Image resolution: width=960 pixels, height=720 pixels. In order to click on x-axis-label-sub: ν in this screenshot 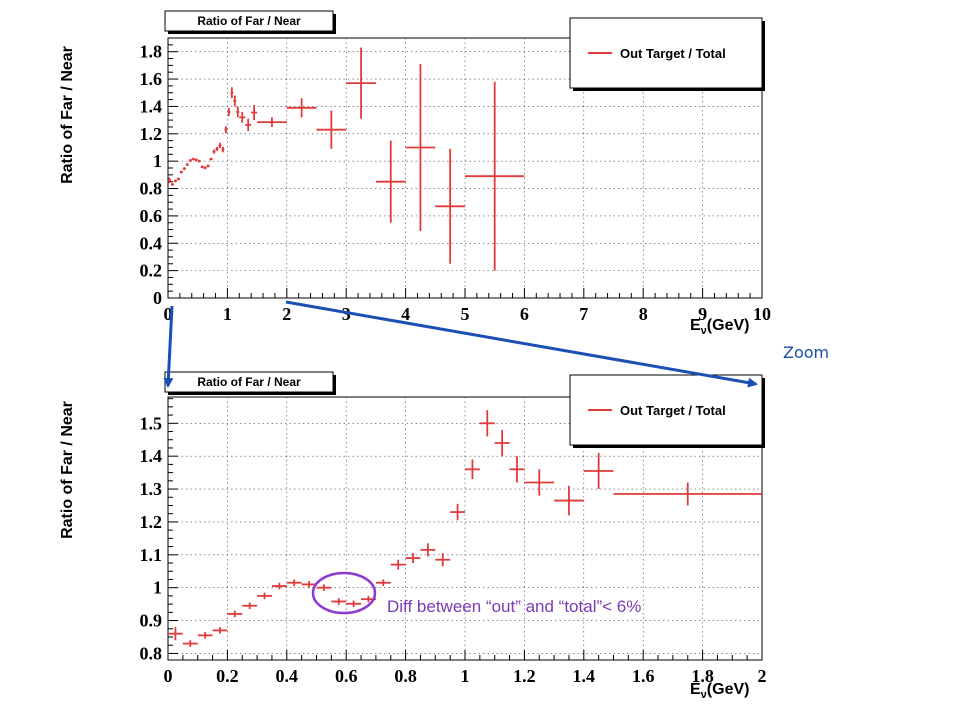, I will do `click(704, 331)`.